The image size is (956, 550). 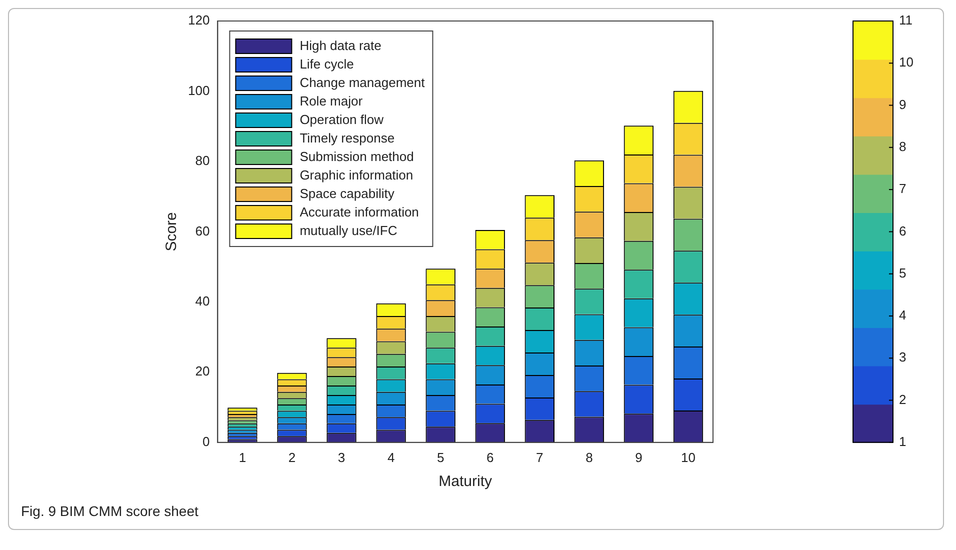 I want to click on legend-label: Role major, so click(x=332, y=100).